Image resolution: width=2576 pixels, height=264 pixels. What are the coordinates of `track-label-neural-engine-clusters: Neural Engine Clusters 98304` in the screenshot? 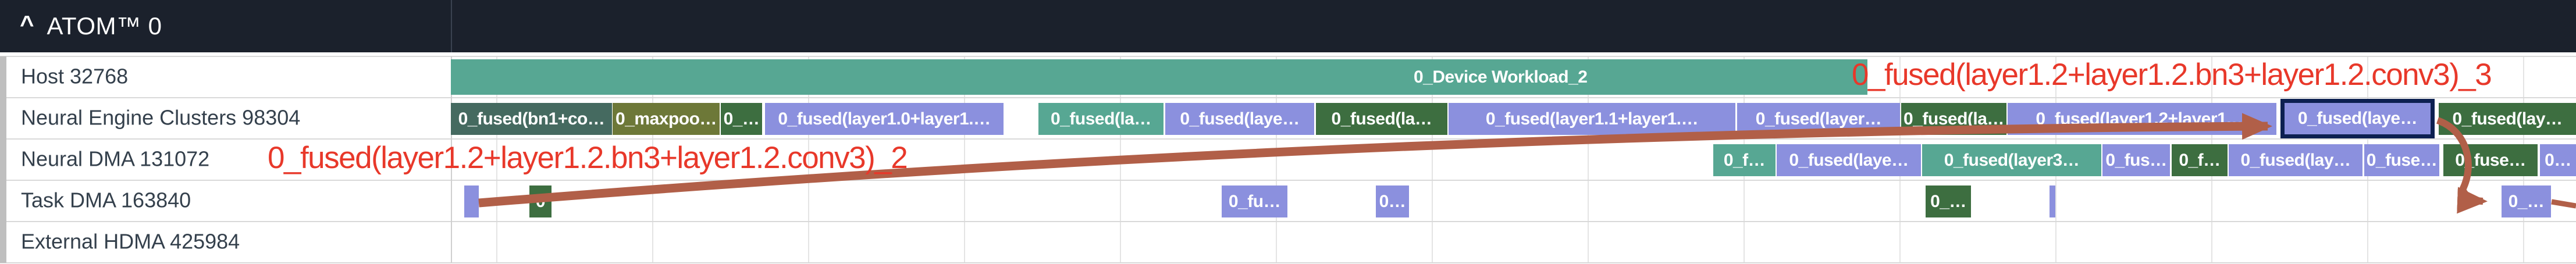 It's located at (161, 117).